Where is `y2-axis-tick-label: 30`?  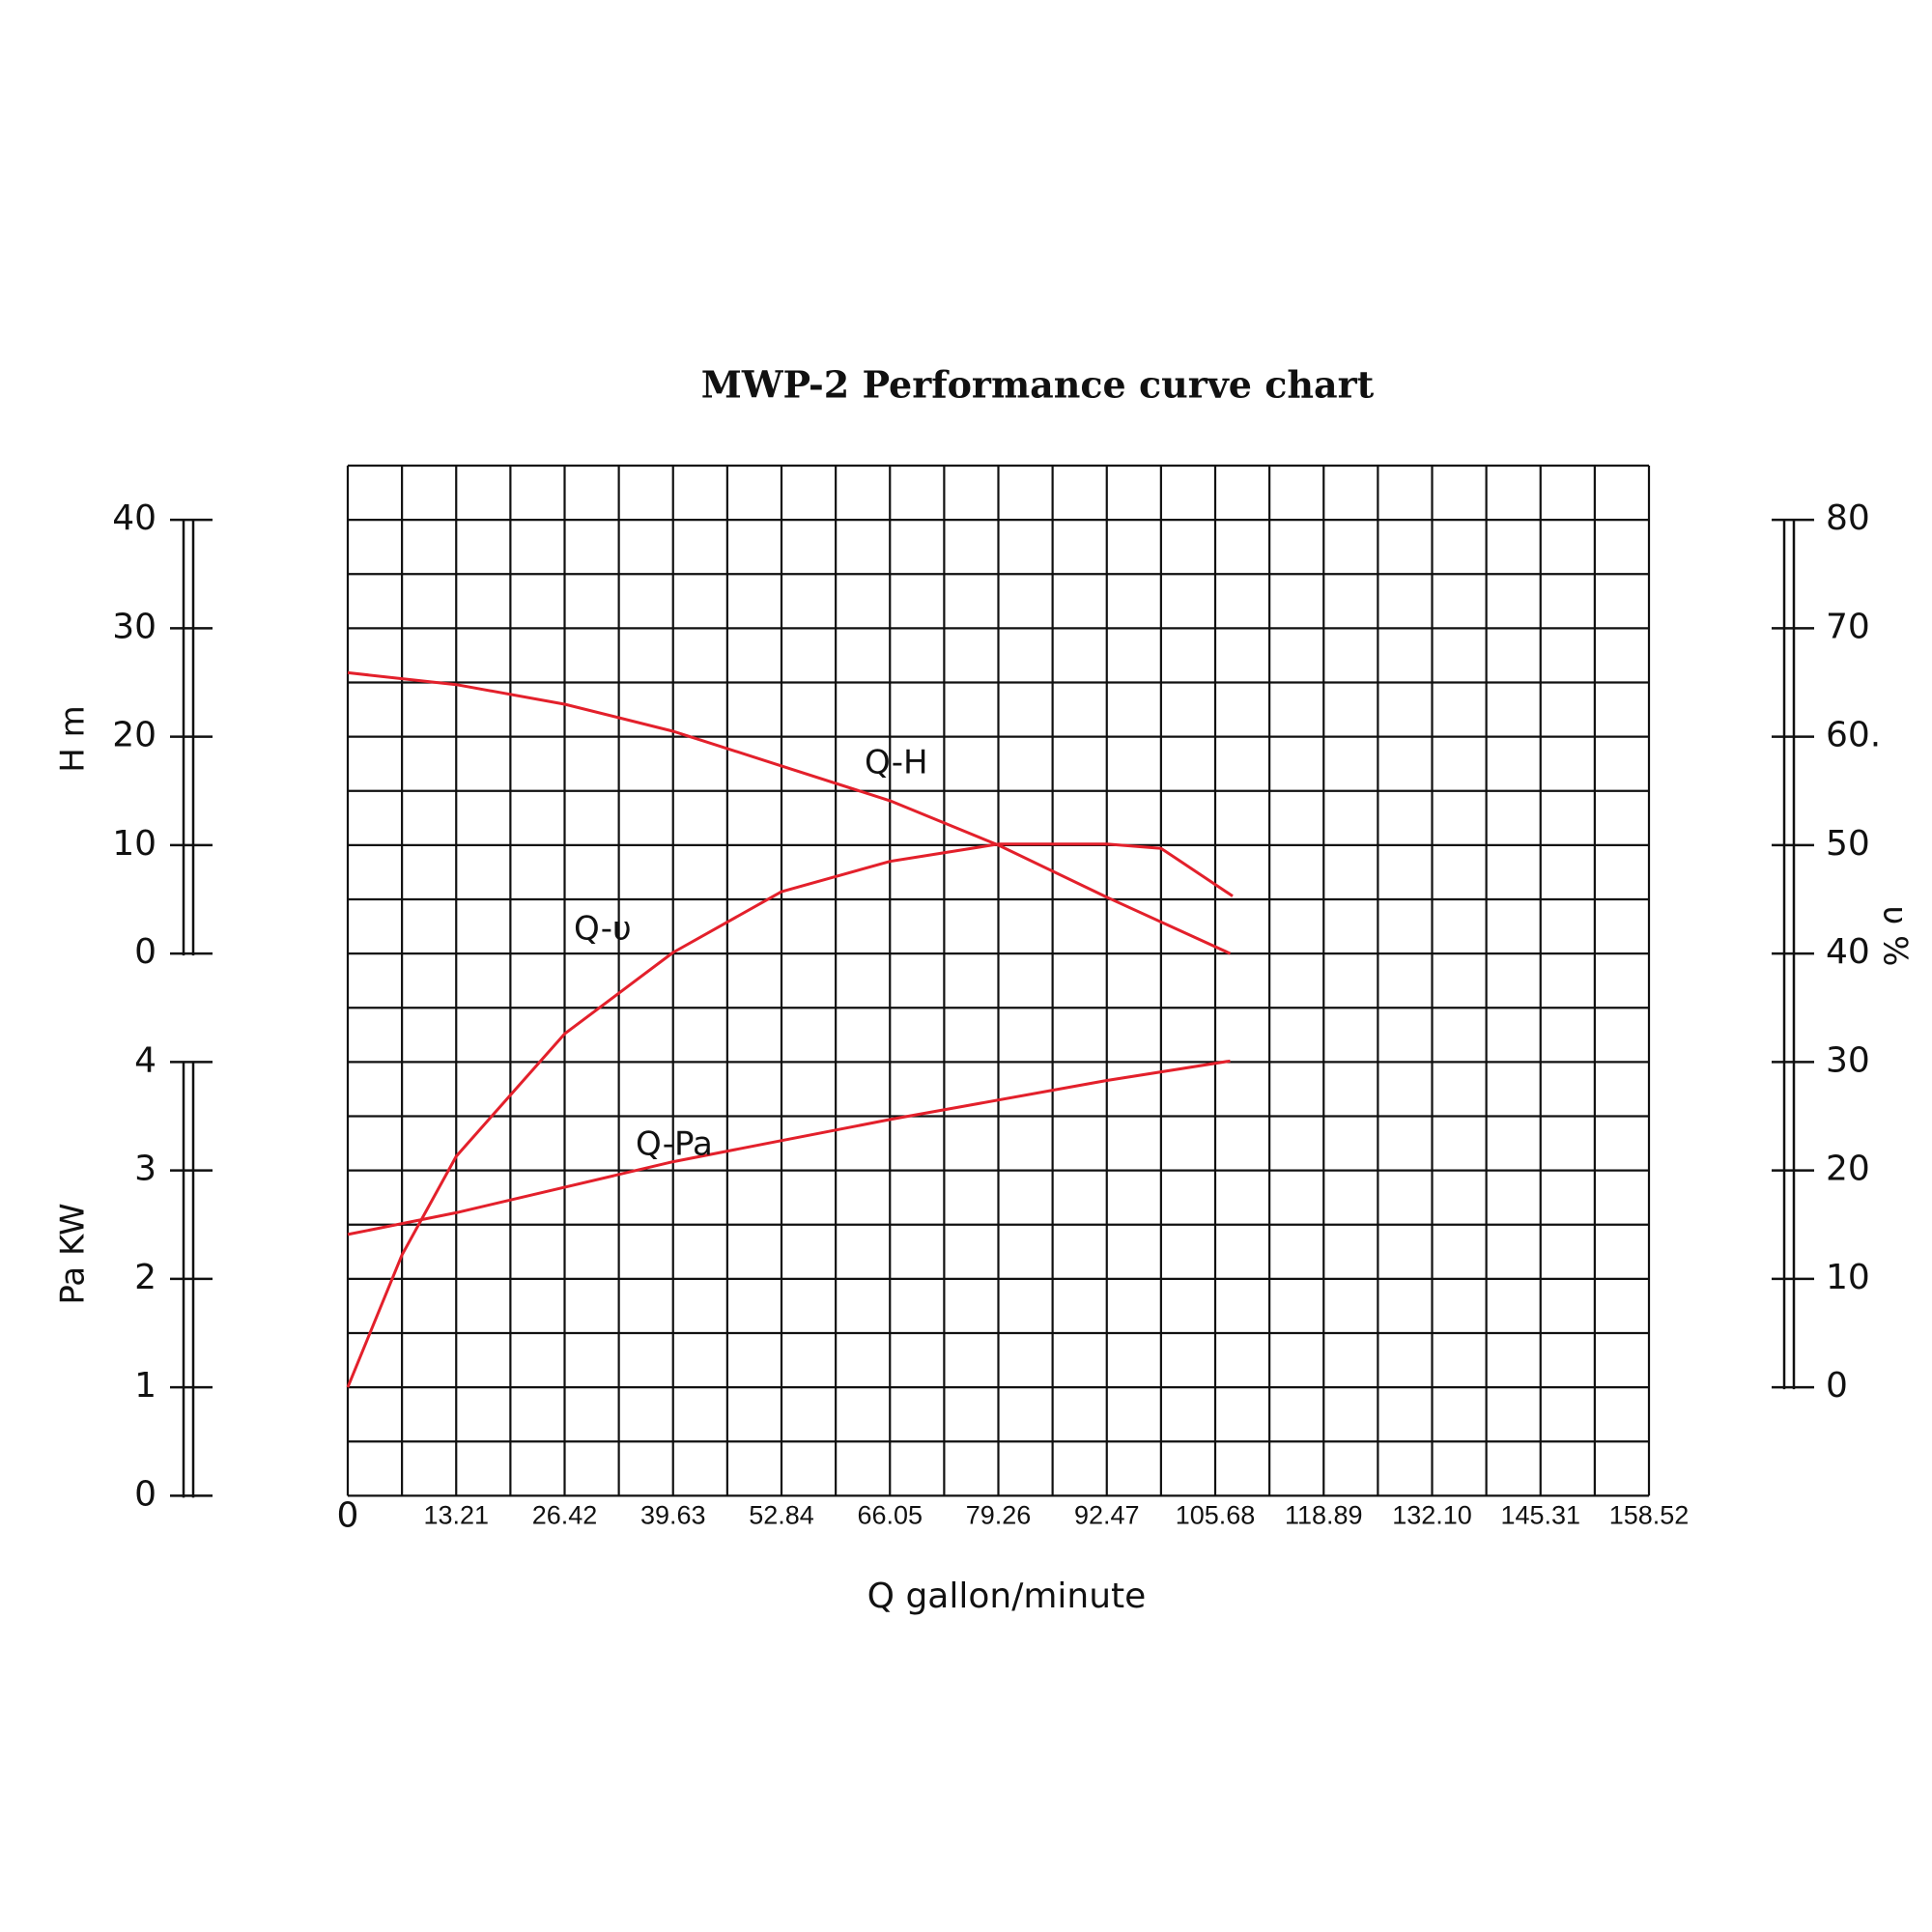 y2-axis-tick-label: 30 is located at coordinates (1848, 1060).